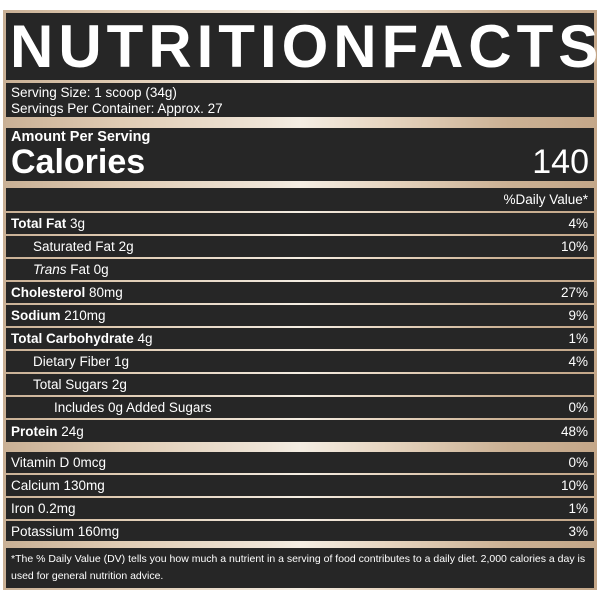 The height and width of the screenshot is (600, 600). Describe the element at coordinates (72, 338) in the screenshot. I see `nutrient-name: Total Carbohydrate` at that location.